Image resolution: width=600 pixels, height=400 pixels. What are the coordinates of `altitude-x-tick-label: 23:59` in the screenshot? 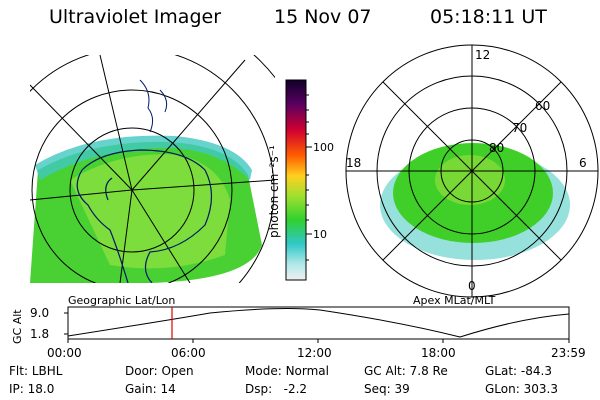 It's located at (568, 353).